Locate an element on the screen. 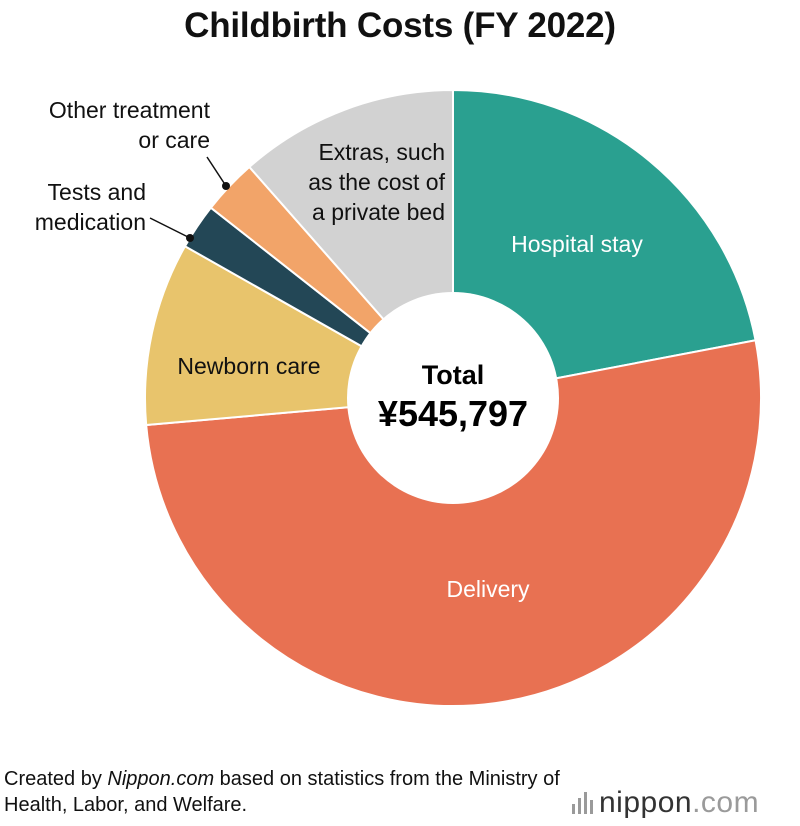 This screenshot has width=800, height=826. donut-hole is located at coordinates (453, 398).